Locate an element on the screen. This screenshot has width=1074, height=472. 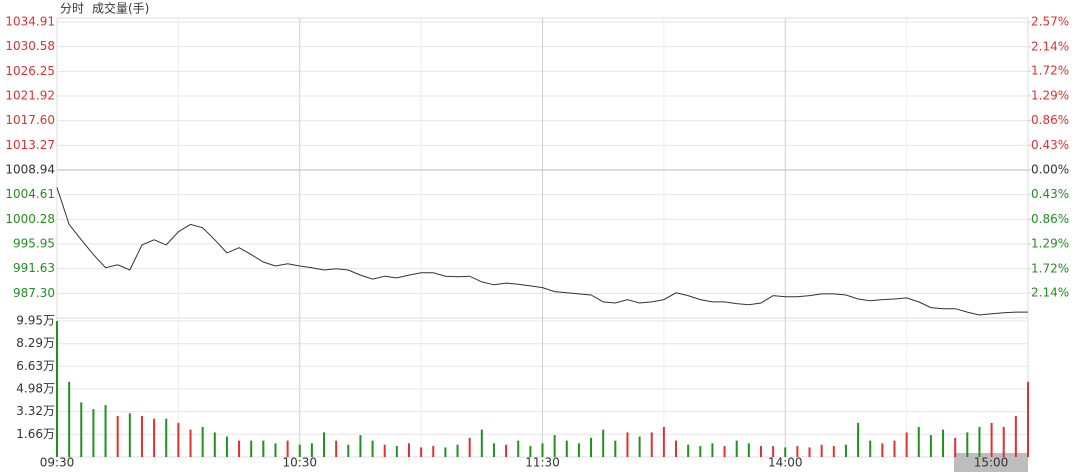
y-tick-label: 995.95 is located at coordinates (34, 244).